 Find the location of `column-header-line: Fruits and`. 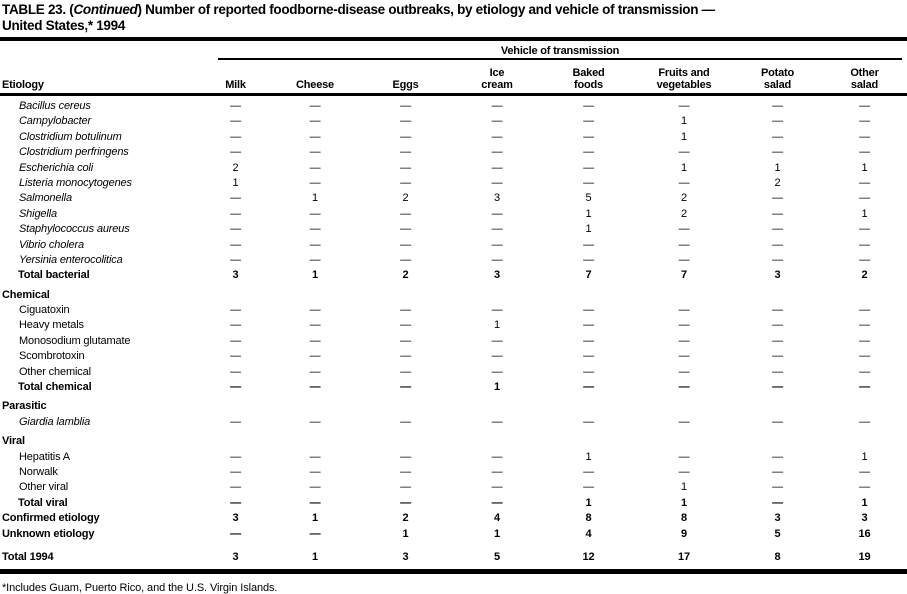

column-header-line: Fruits and is located at coordinates (684, 73).